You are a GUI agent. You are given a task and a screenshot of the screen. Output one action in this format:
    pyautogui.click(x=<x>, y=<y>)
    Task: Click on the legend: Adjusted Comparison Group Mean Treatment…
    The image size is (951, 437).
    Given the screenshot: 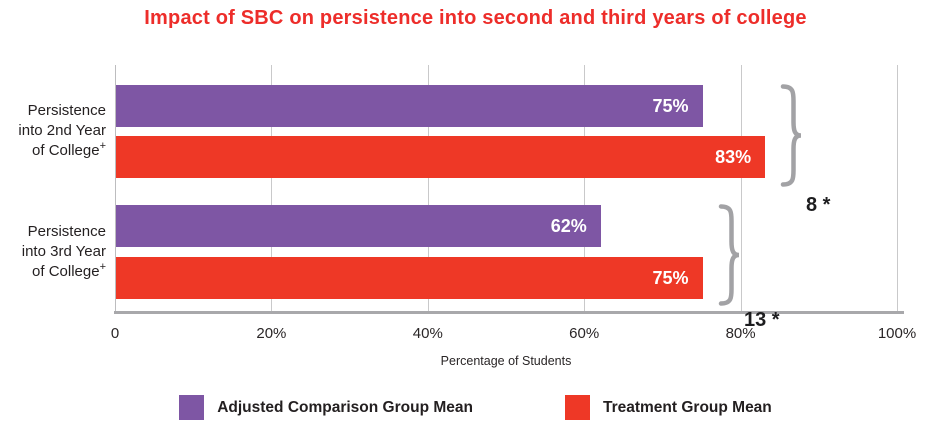 What is the action you would take?
    pyautogui.click(x=475, y=407)
    